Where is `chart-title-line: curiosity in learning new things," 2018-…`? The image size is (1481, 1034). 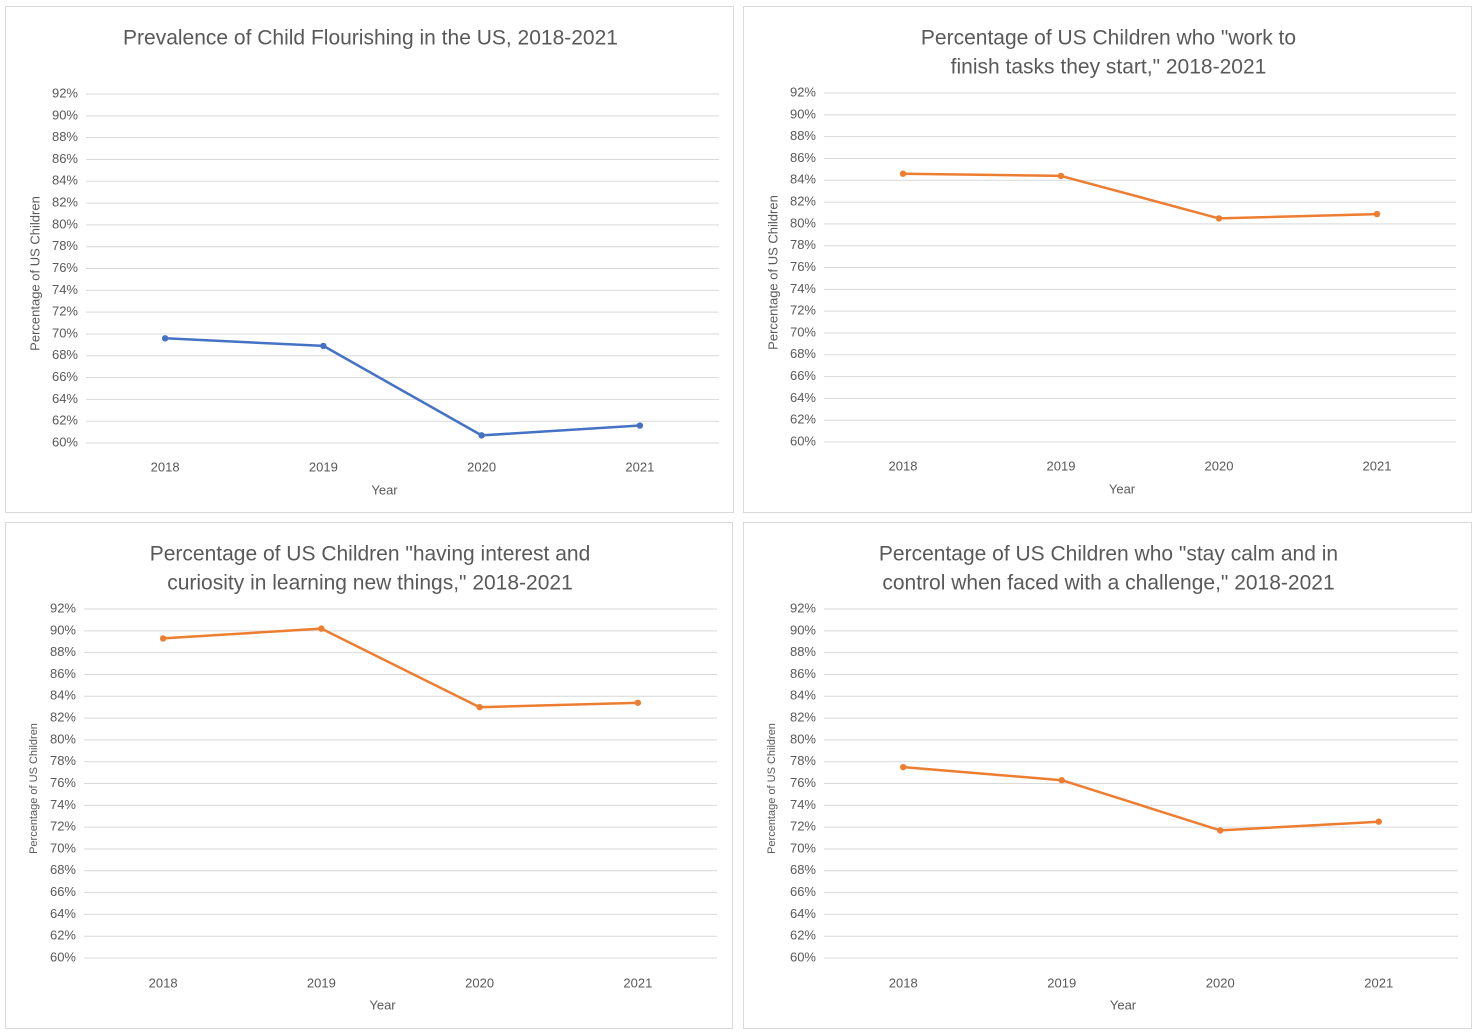
chart-title-line: curiosity in learning new things," 2018-… is located at coordinates (370, 583).